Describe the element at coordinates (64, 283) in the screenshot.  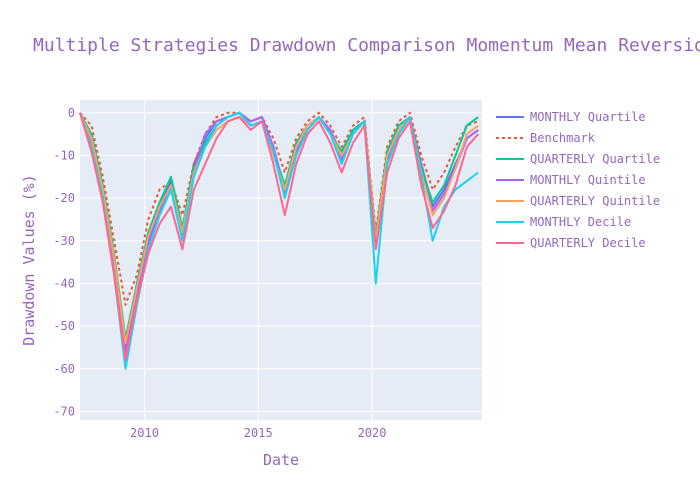
I see `y-tick-label: -40` at that location.